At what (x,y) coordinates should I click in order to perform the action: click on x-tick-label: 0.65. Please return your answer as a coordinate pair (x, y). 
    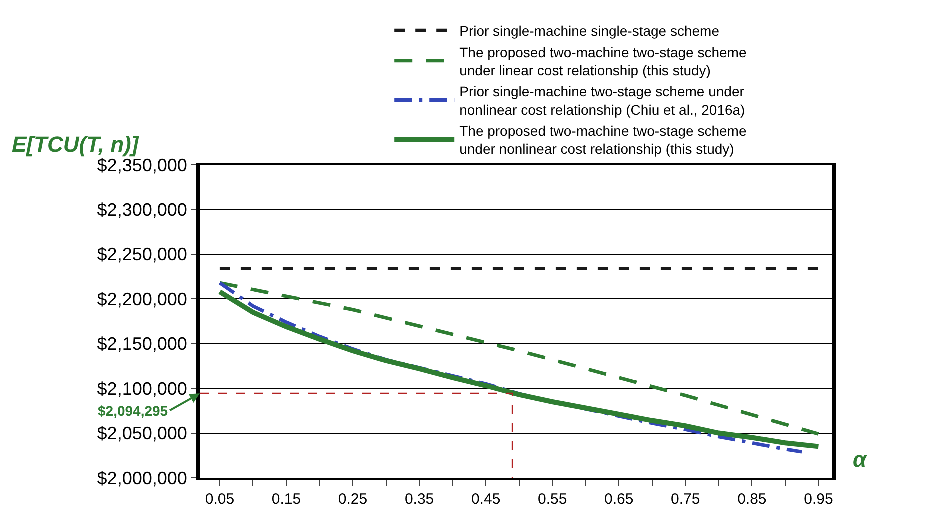
    Looking at the image, I should click on (619, 499).